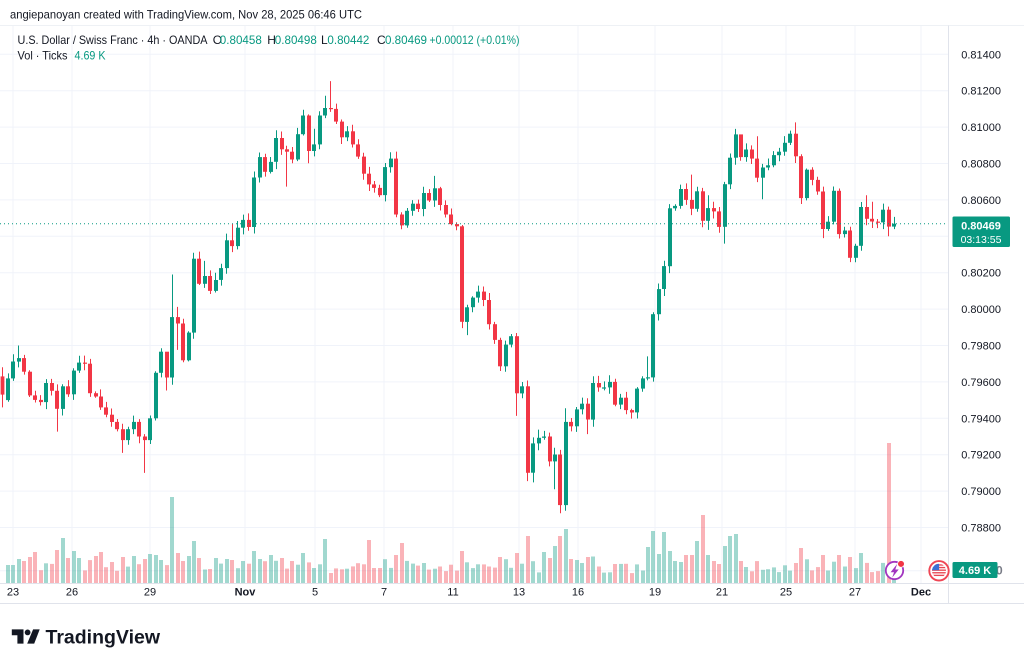 The height and width of the screenshot is (665, 1024). Describe the element at coordinates (384, 593) in the screenshot. I see `svg-text: 7` at that location.